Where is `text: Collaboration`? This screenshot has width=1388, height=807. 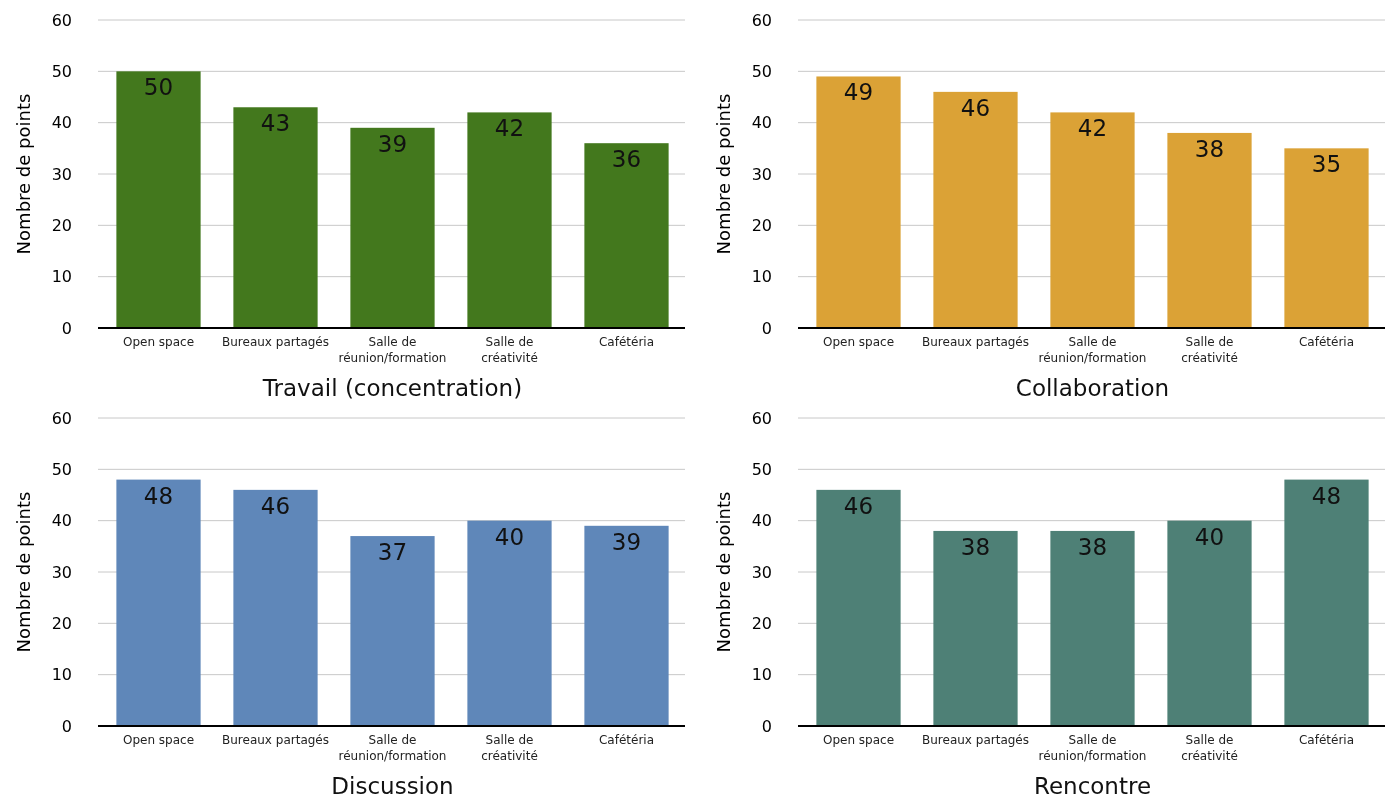 text: Collaboration is located at coordinates (1092, 388).